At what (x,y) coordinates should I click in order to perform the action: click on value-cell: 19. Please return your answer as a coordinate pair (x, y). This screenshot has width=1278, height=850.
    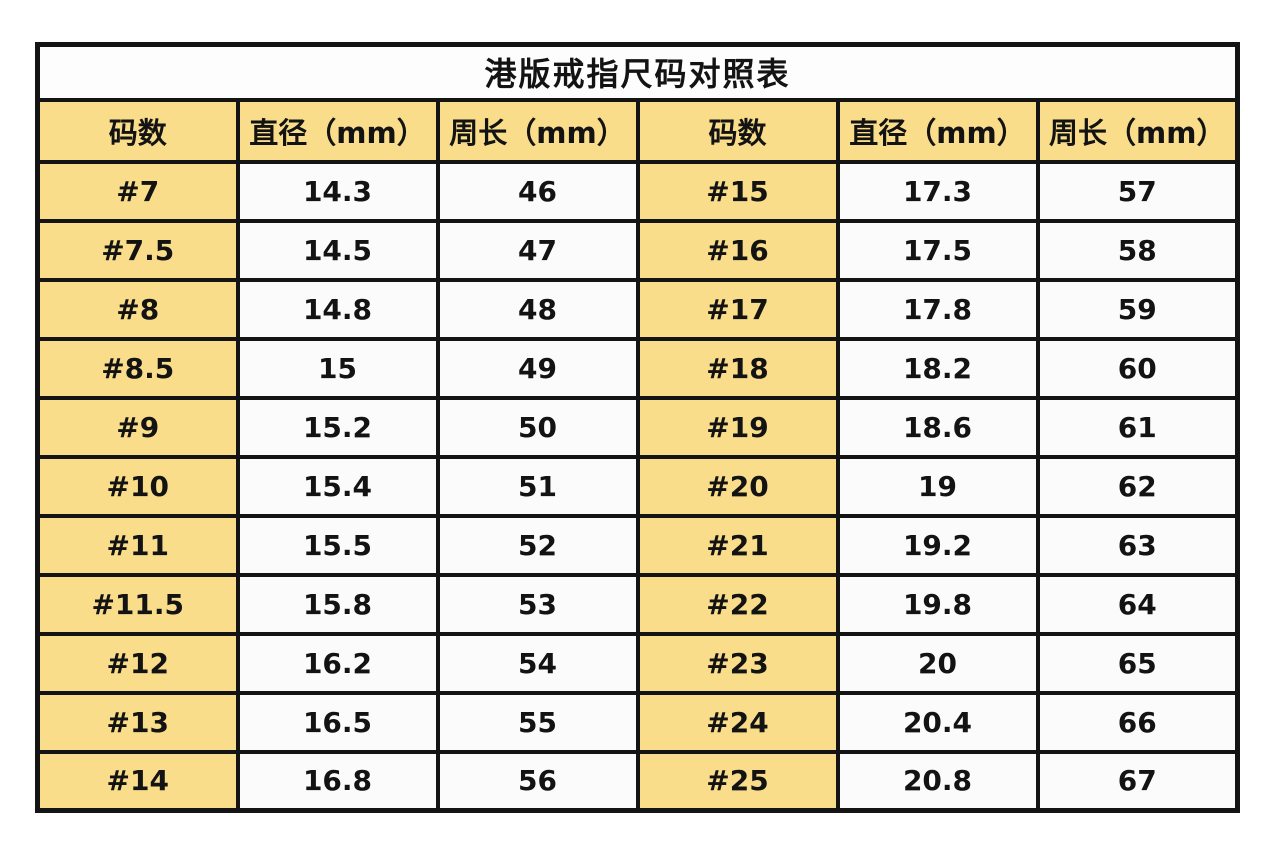
    Looking at the image, I should click on (937, 486).